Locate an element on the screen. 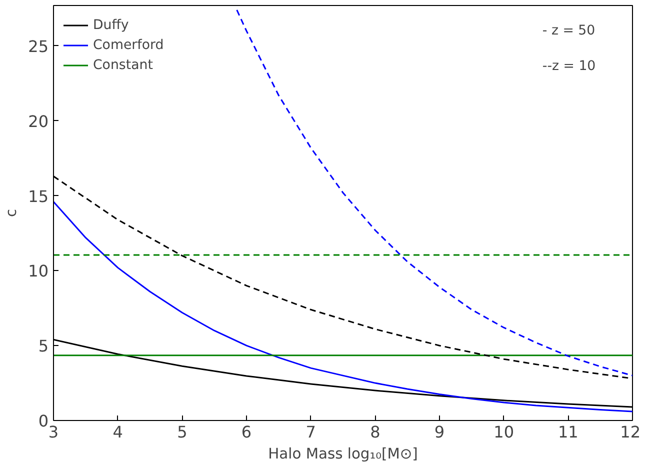 The height and width of the screenshot is (470, 646). y-tick-label: 20 is located at coordinates (38, 121).